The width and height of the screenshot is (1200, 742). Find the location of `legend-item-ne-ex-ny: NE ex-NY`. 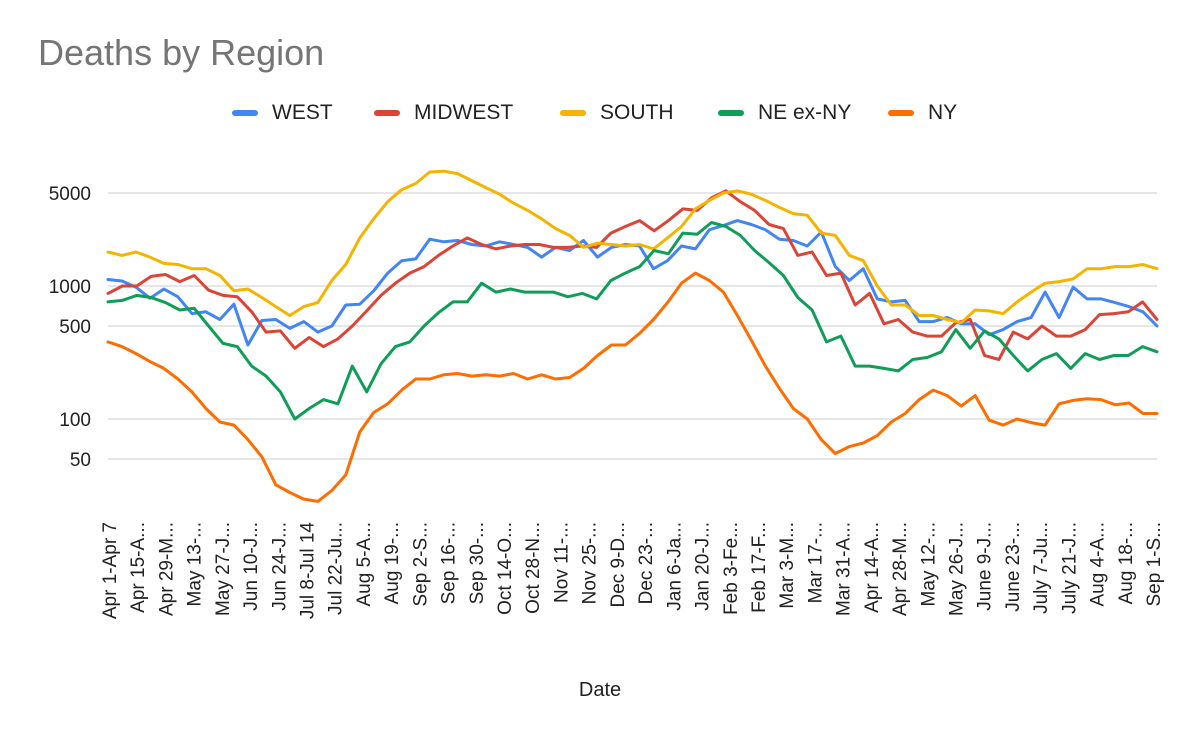

legend-item-ne-ex-ny: NE ex-NY is located at coordinates (784, 113).